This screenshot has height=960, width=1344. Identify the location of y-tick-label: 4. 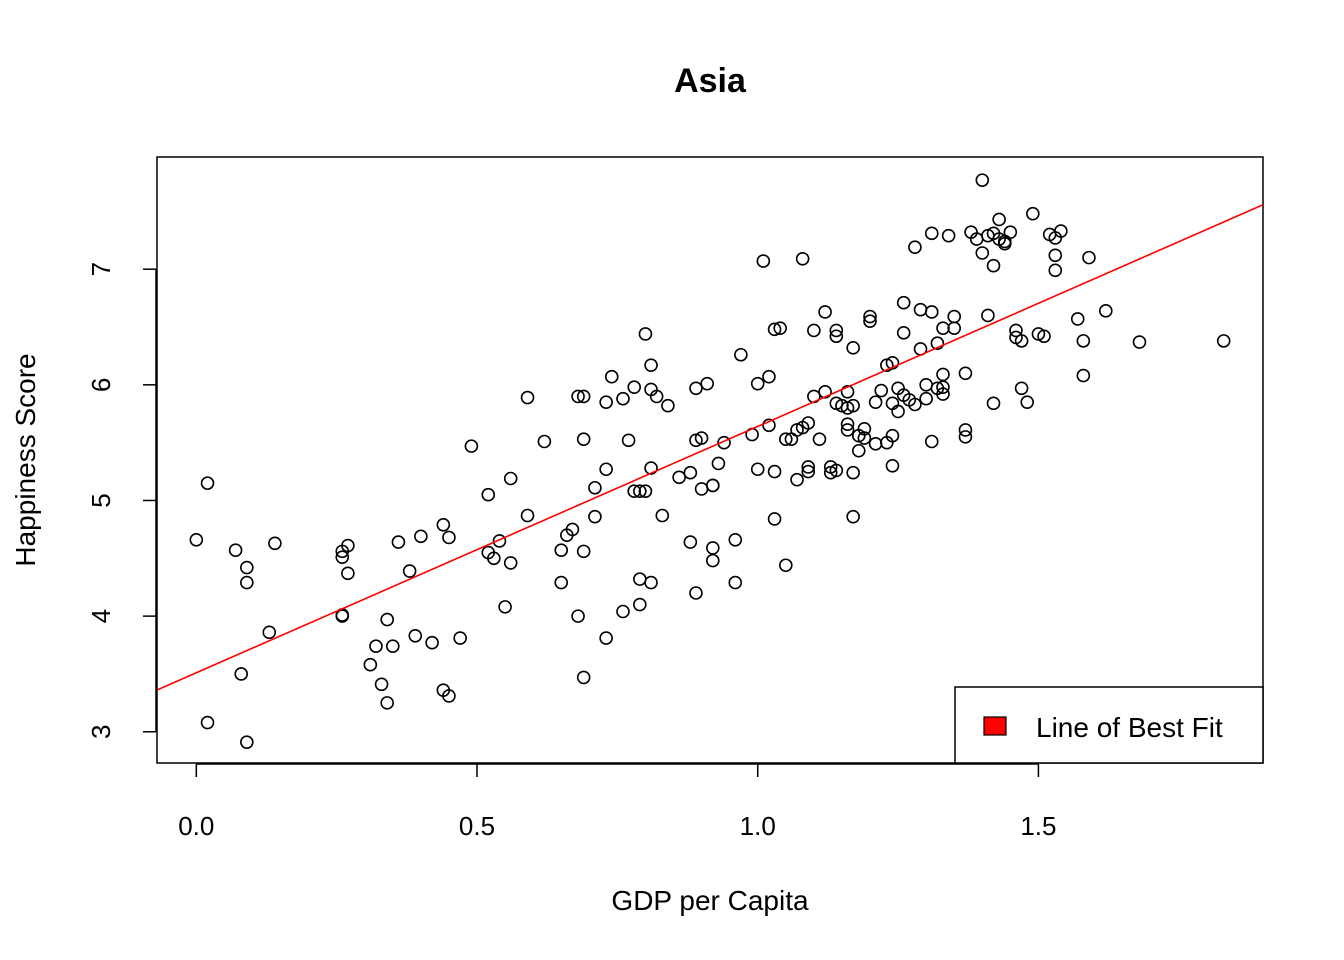
(101, 616).